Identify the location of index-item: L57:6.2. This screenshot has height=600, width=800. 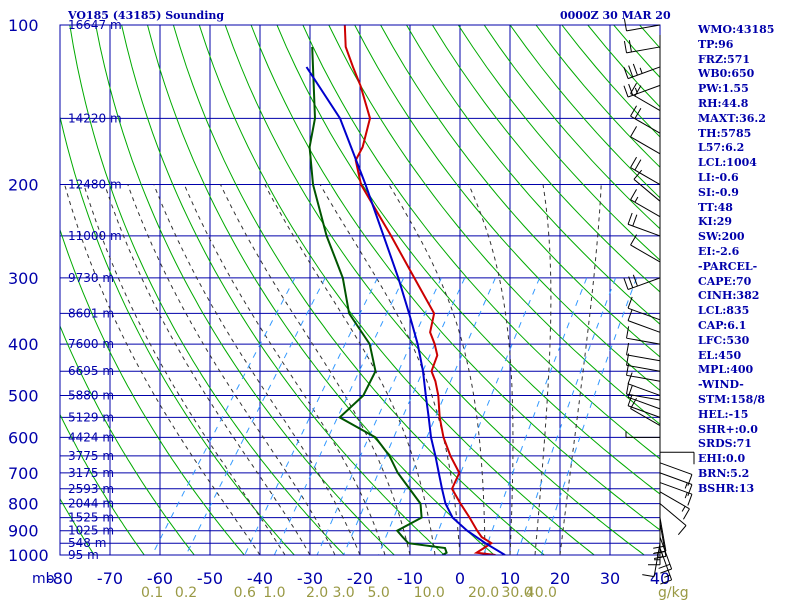
(721, 148).